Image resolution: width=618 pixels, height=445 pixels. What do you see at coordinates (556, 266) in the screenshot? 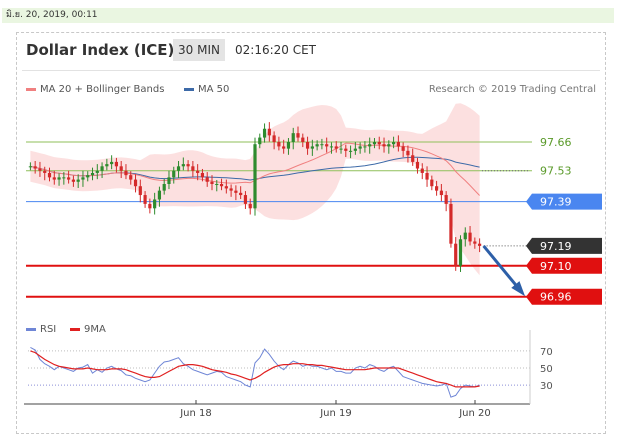
I see `level-label-97.10: 97.10` at bounding box center [556, 266].